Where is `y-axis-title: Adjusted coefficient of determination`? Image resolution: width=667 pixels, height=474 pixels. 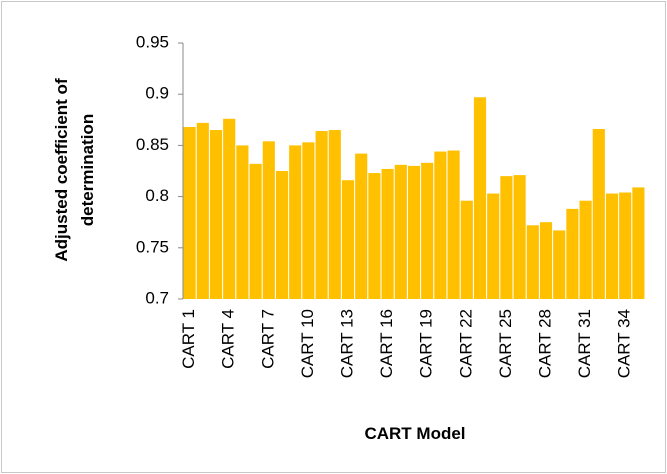 y-axis-title: Adjusted coefficient of determination is located at coordinates (74, 170).